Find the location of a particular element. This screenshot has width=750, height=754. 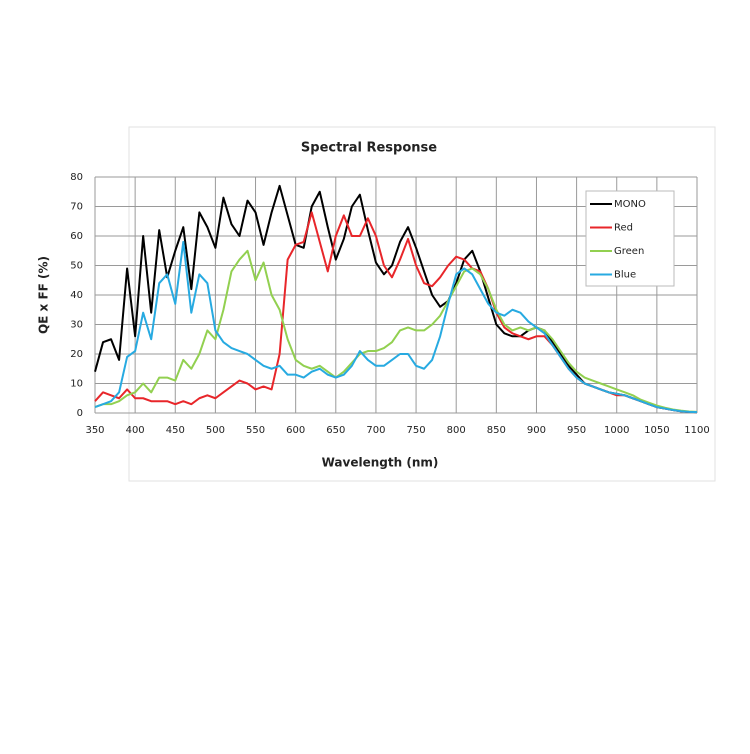

y-tick-label: 30 is located at coordinates (76, 325).